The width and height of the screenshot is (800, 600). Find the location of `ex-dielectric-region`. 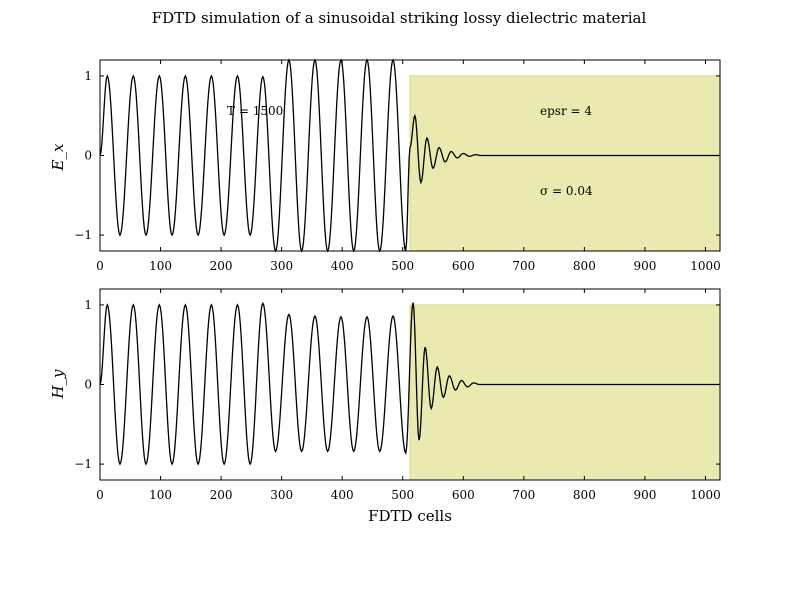

ex-dielectric-region is located at coordinates (565, 163).